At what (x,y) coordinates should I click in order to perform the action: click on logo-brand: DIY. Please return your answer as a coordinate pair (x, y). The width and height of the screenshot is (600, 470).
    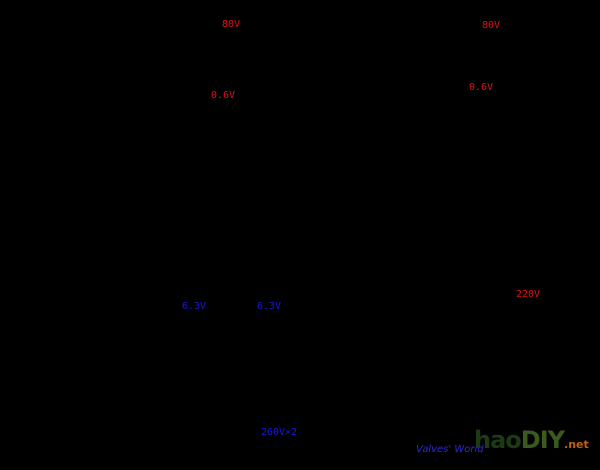
    Looking at the image, I should click on (542, 440).